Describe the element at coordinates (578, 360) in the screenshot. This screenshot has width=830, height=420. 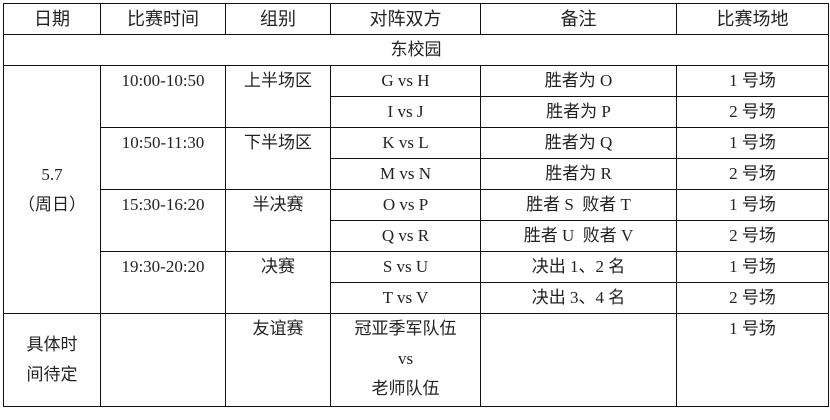
I see `friendly-note-cell` at that location.